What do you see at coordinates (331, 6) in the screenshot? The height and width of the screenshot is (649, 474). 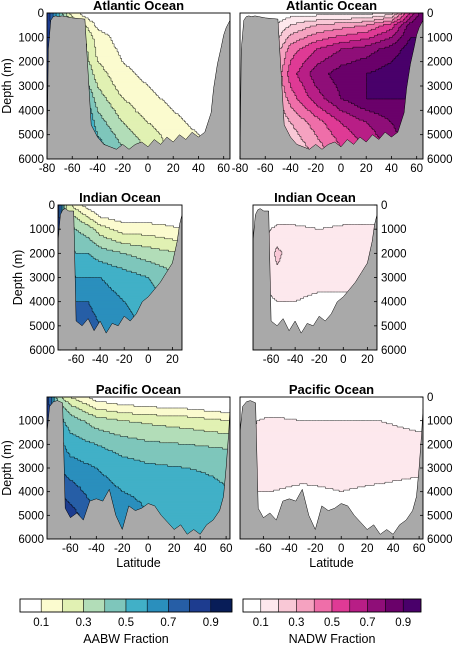 I see `panel-title: Atlantic Ocean` at bounding box center [331, 6].